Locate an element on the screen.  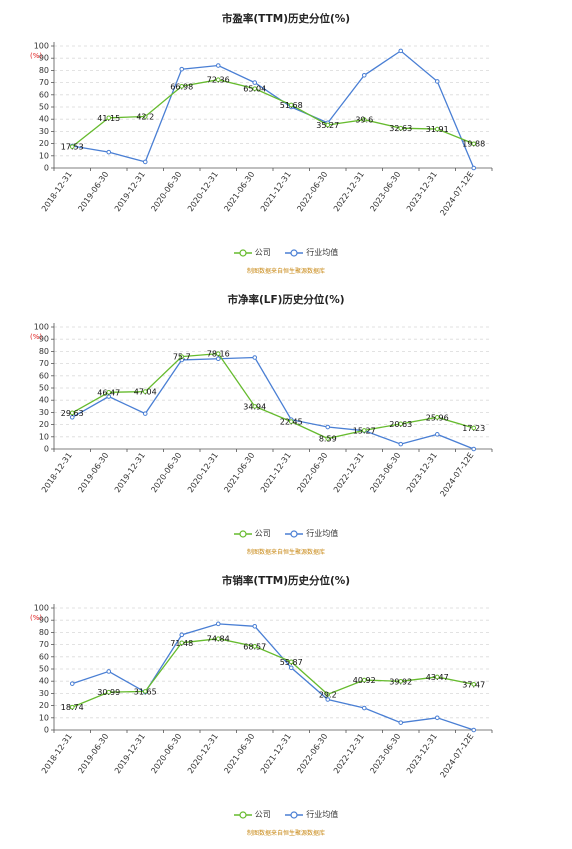
data-label: 43.47 is located at coordinates (437, 677).